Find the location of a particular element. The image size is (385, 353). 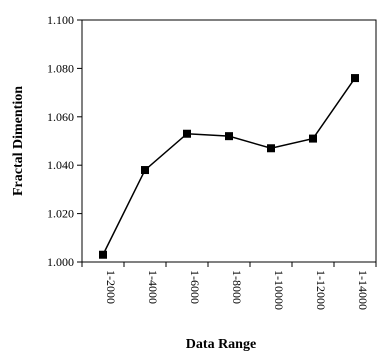

x-tick-label: 1-10000 is located at coordinates (279, 290).